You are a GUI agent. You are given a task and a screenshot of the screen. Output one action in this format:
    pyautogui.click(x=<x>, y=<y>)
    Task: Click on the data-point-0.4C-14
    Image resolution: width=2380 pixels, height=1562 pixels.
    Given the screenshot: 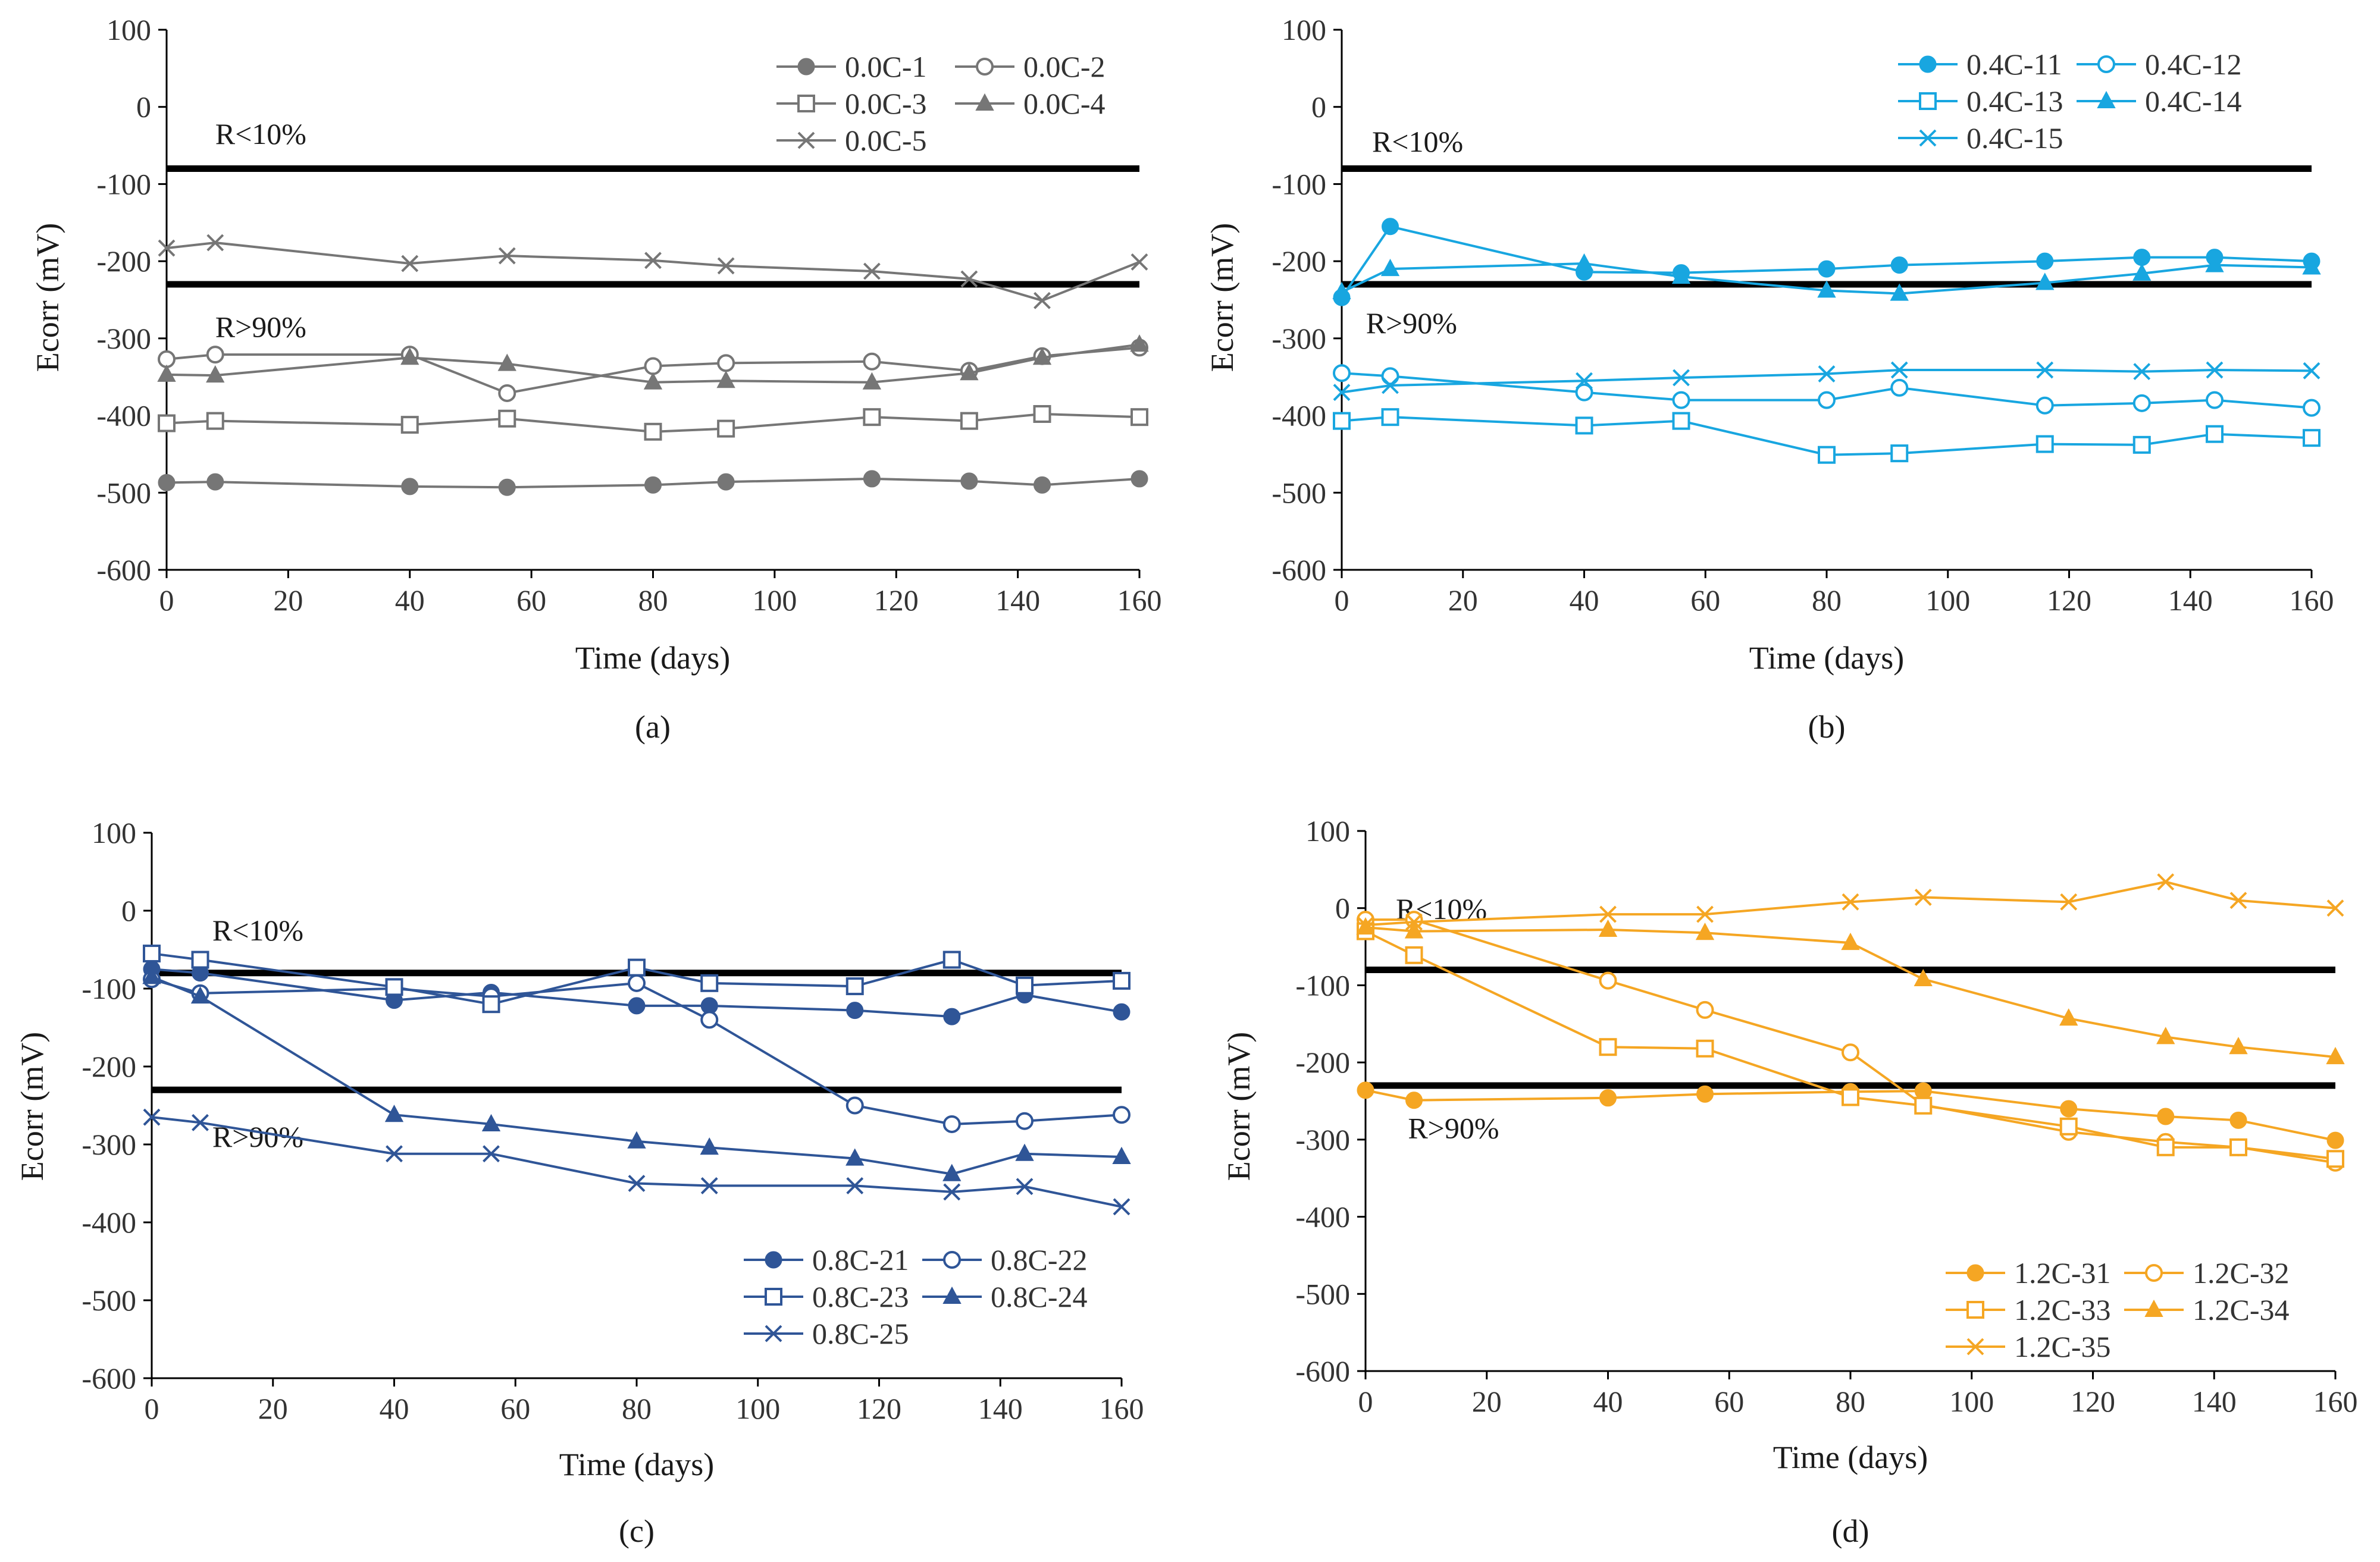 What is the action you would take?
    pyautogui.click(x=2214, y=264)
    